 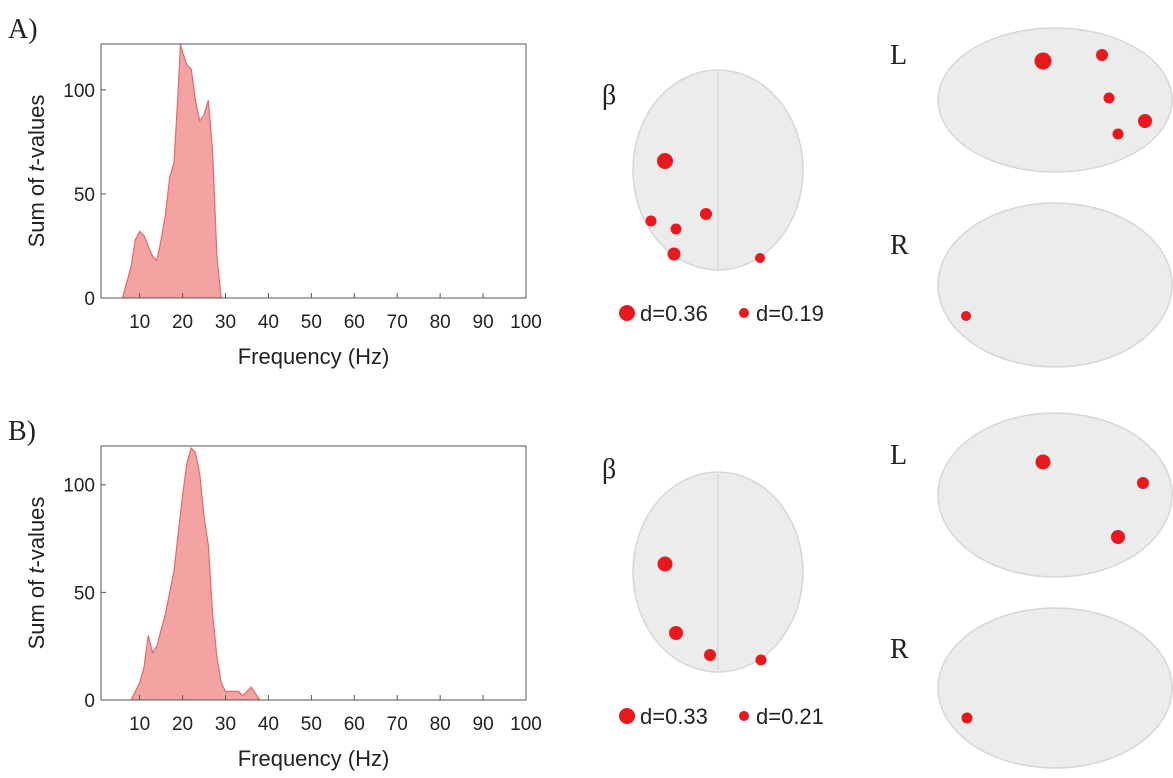 I want to click on legend-label: d=0.36, so click(x=674, y=313).